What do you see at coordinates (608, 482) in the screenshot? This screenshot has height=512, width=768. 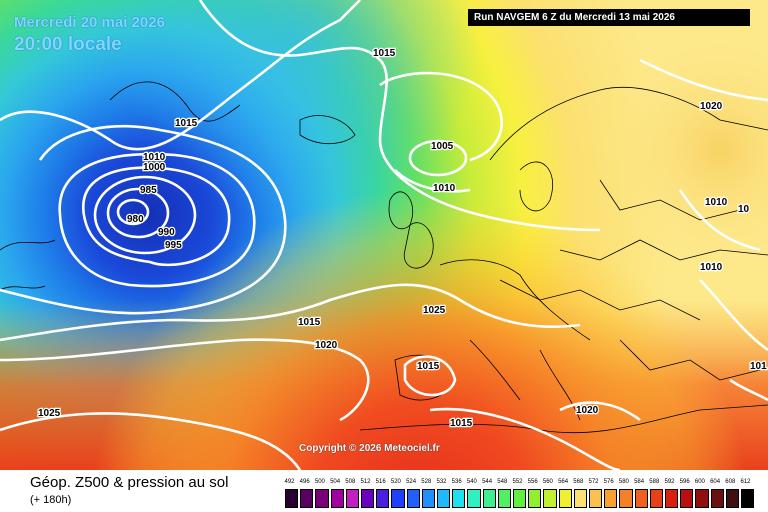 I see `legend-tick: 576` at bounding box center [608, 482].